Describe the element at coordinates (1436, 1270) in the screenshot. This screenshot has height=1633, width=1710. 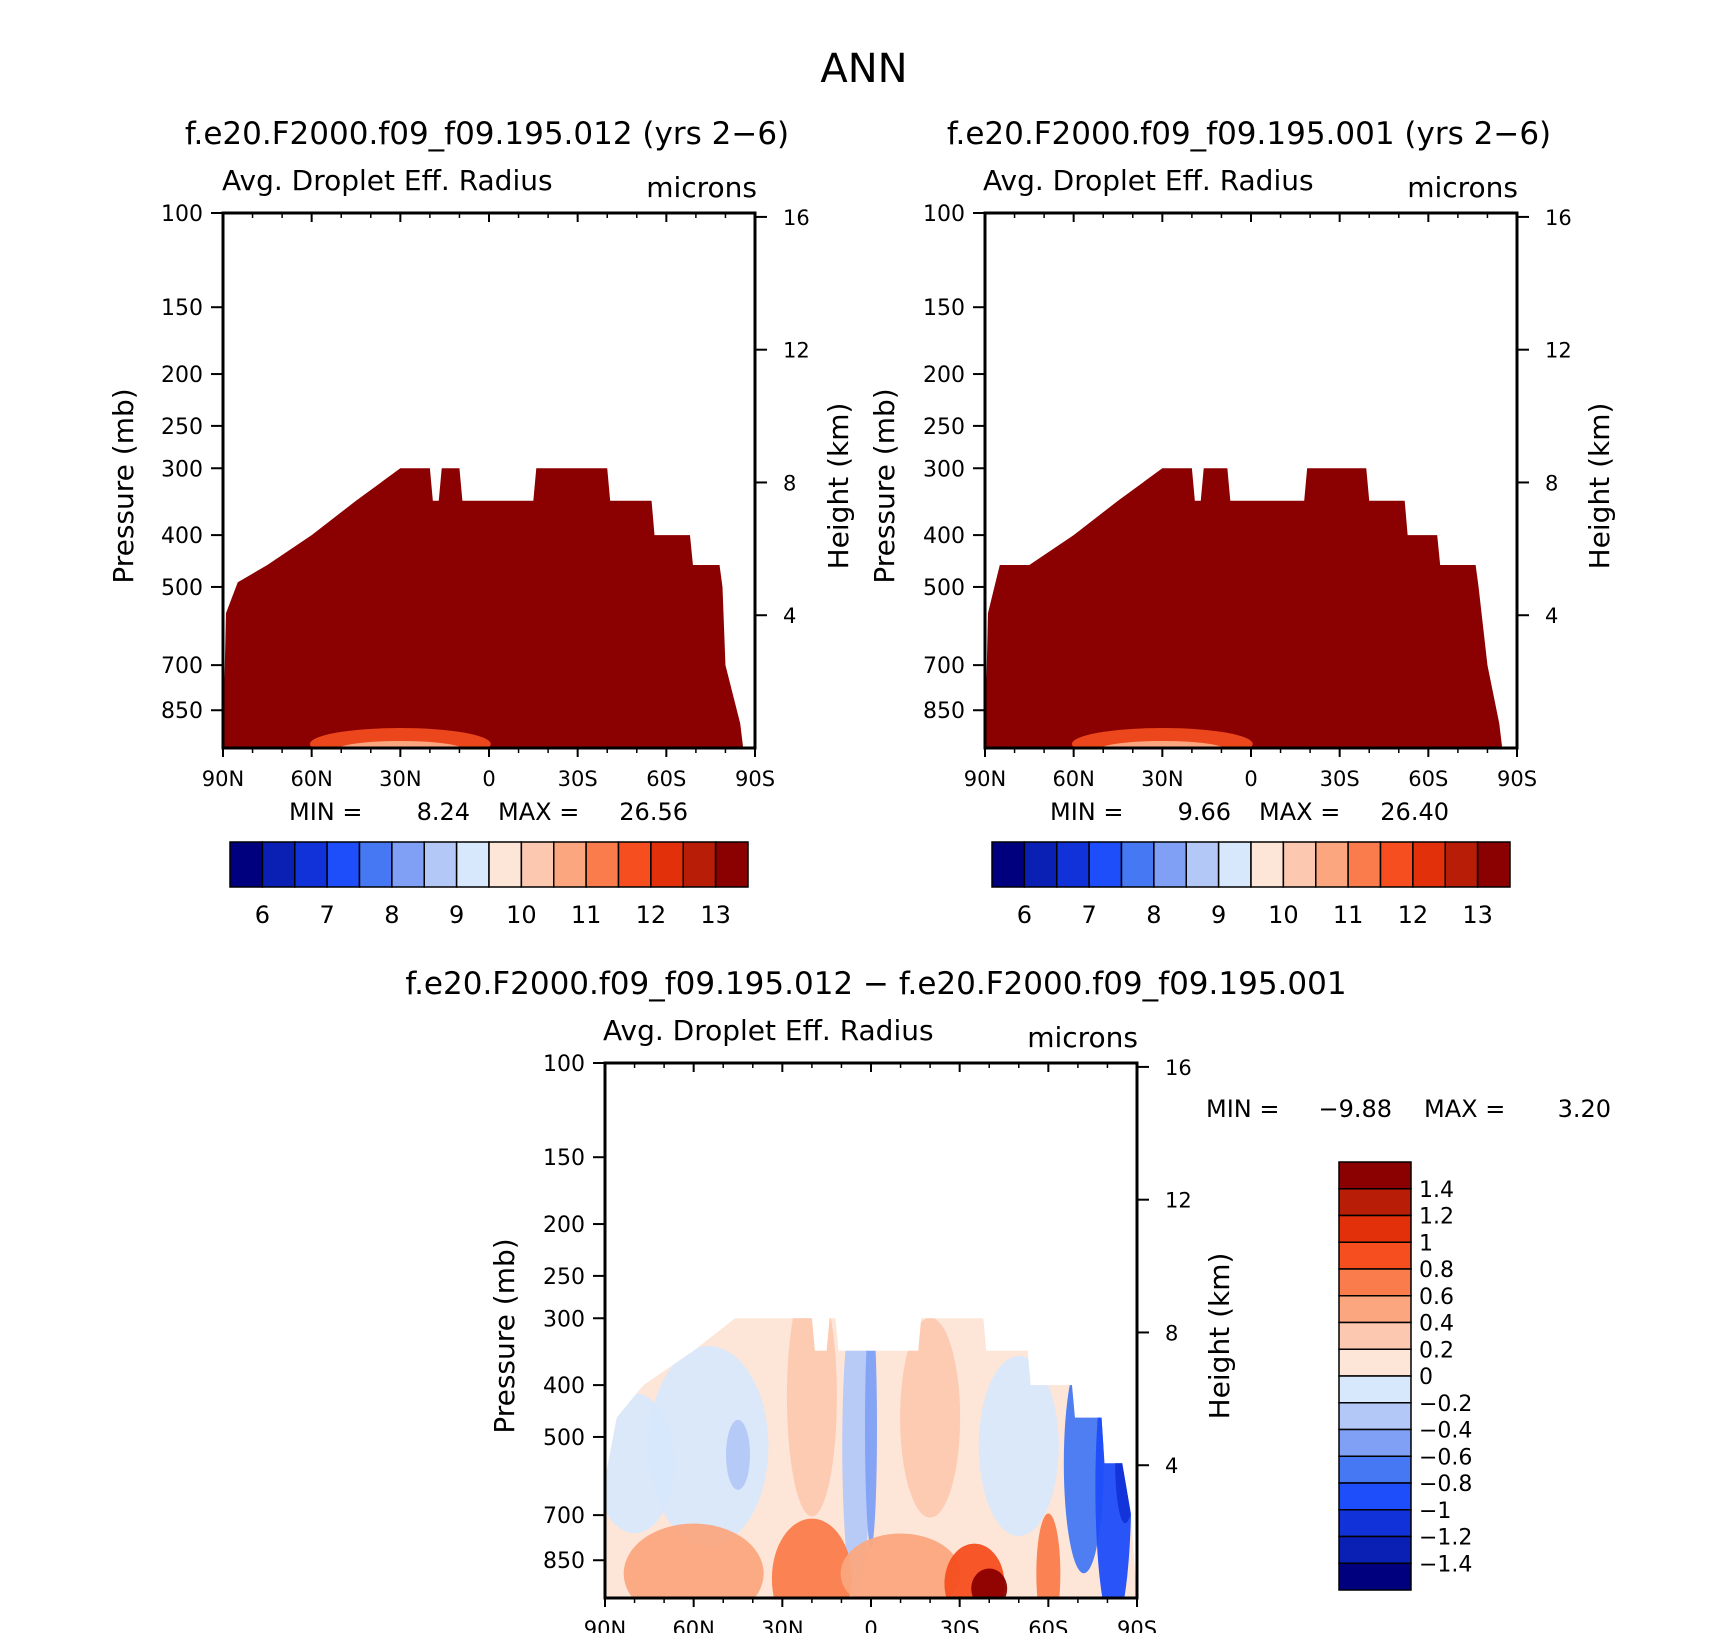
I see `colorbar-label: 0.8` at that location.